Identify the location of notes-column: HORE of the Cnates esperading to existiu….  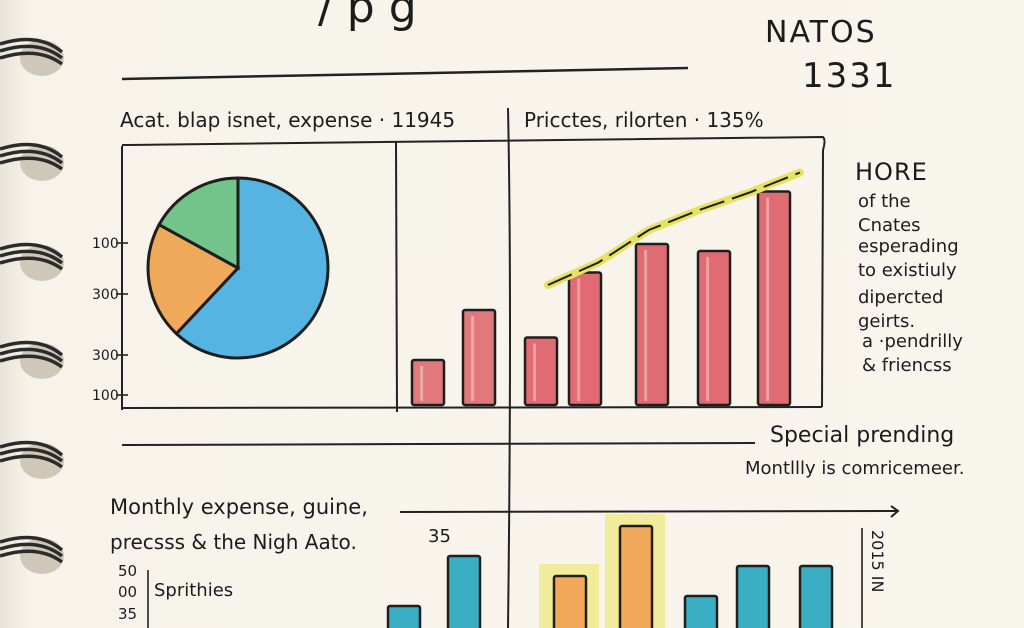
(909, 267).